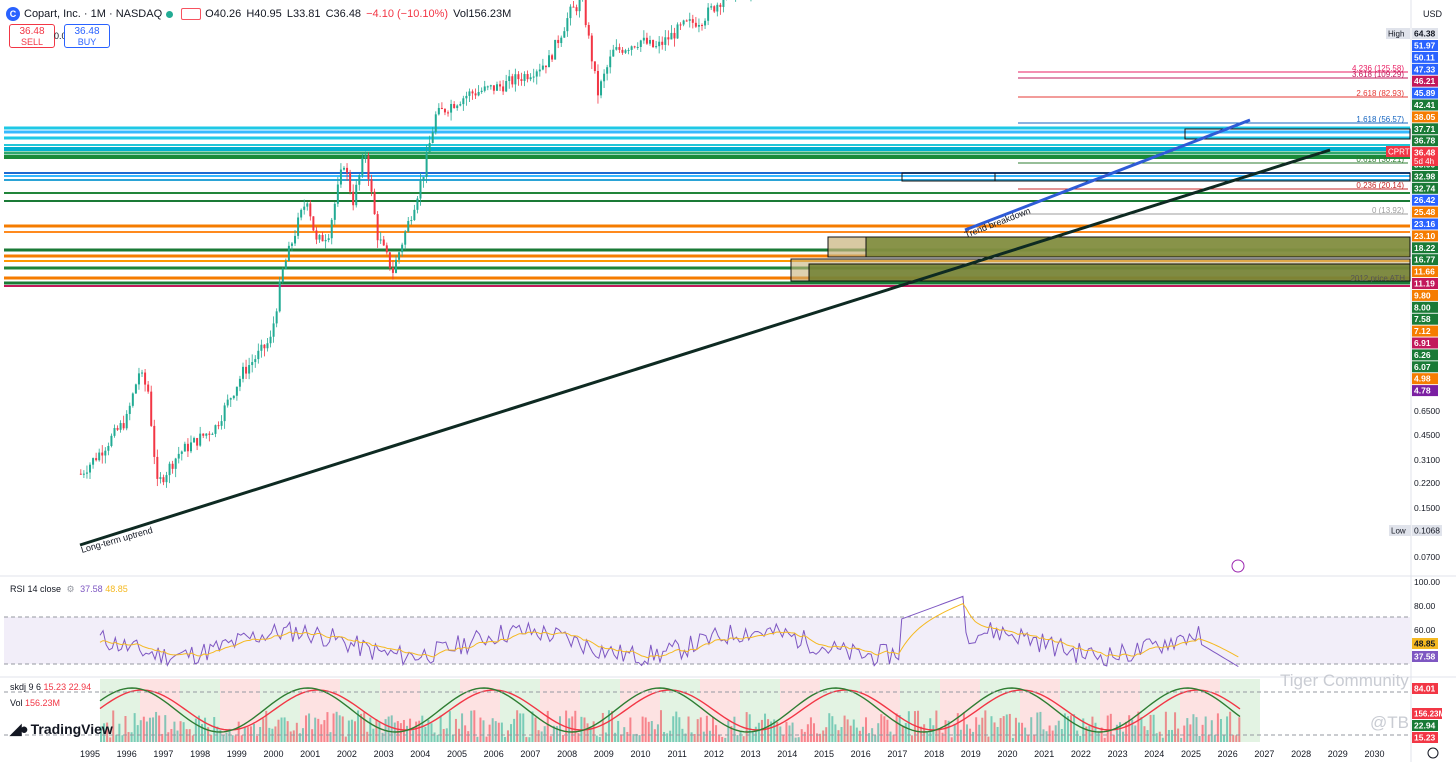 This screenshot has height=762, width=1456. I want to click on countdown: 5d 4h, so click(1424, 161).